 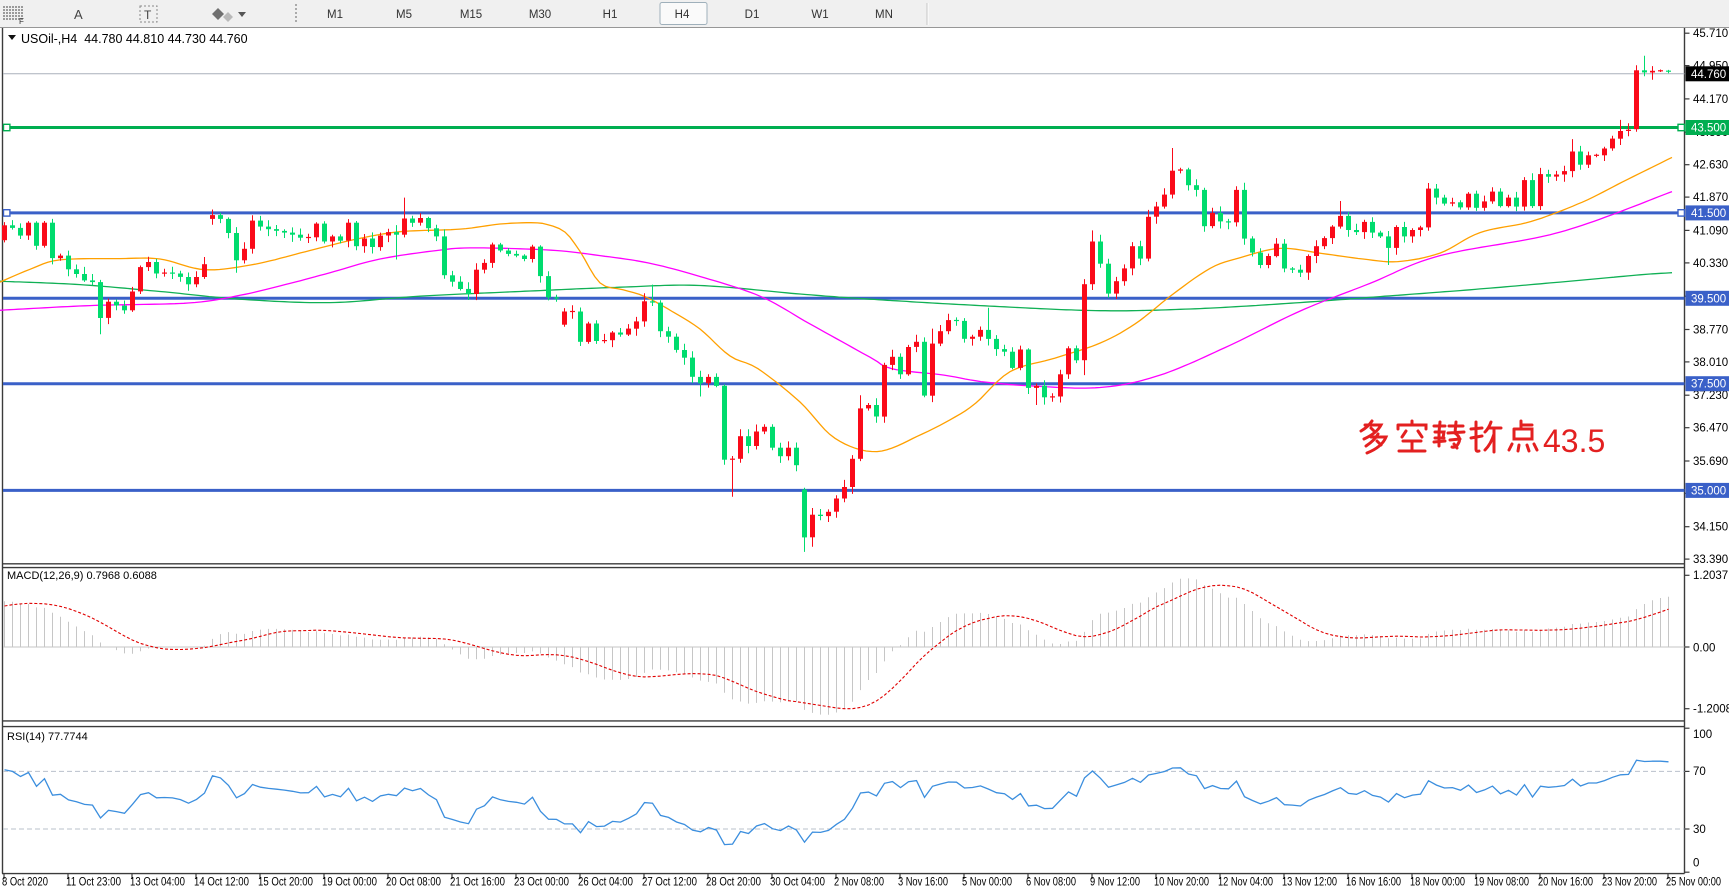 I want to click on svg-text: 10 Nov 20:00, so click(x=1181, y=882).